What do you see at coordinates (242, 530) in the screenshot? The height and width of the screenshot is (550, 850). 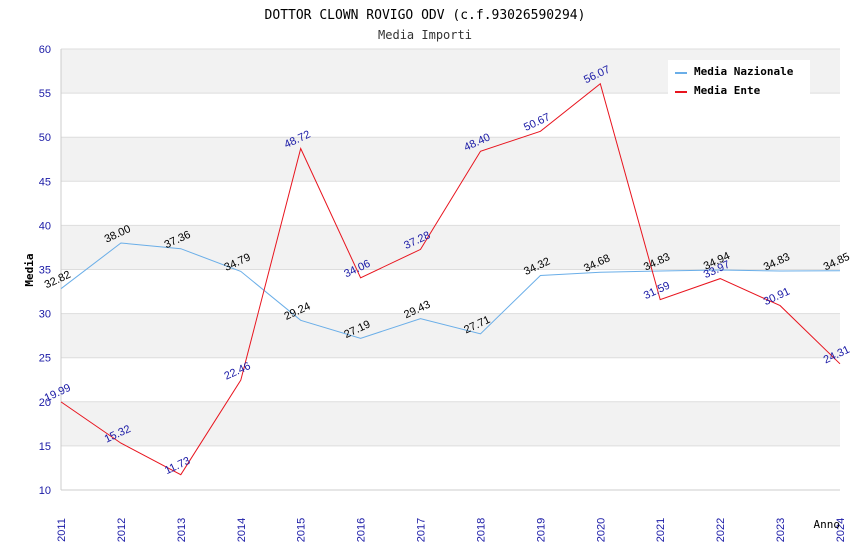 I see `x-tick-label: 2014` at bounding box center [242, 530].